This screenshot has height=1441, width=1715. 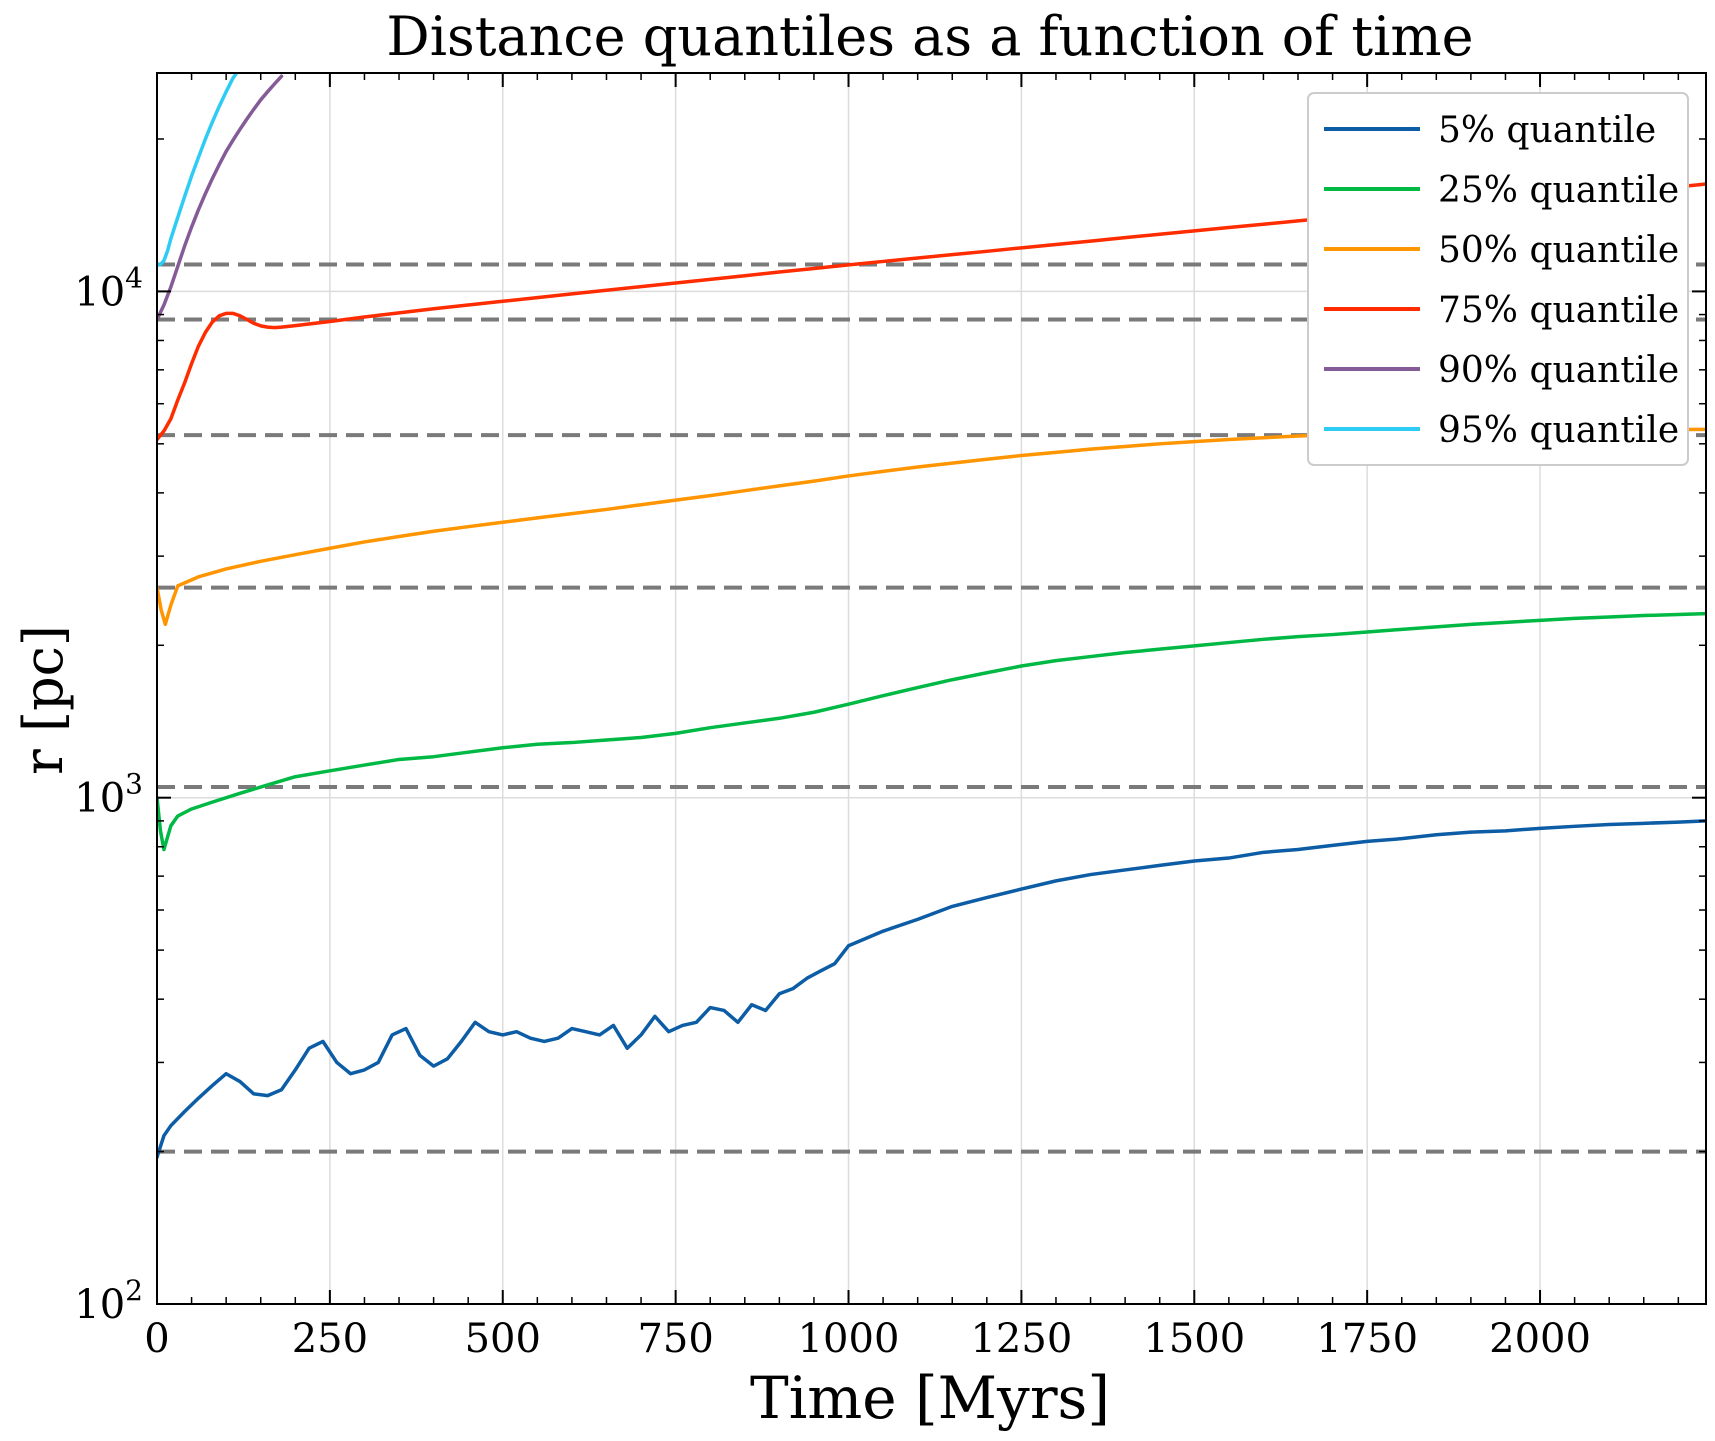 What do you see at coordinates (1558, 250) in the screenshot?
I see `legend-label-50-quantile: 50% quantile` at bounding box center [1558, 250].